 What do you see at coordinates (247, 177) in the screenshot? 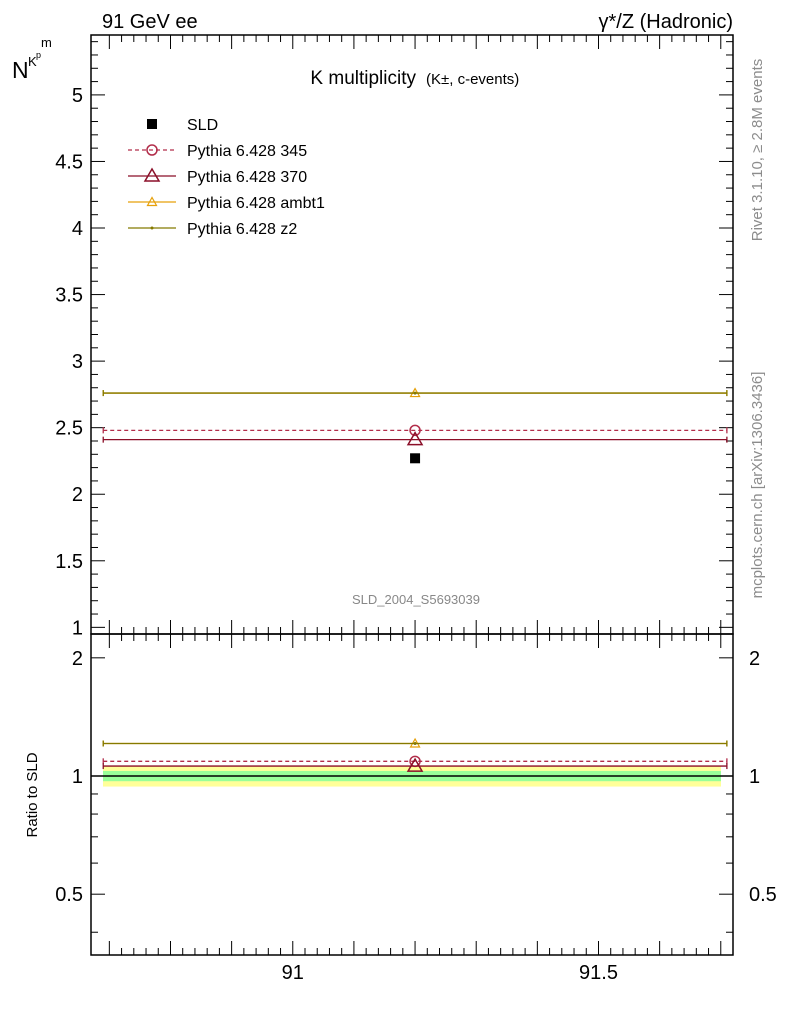
I see `legend-label-2: Pythia 6.428 370` at bounding box center [247, 177].